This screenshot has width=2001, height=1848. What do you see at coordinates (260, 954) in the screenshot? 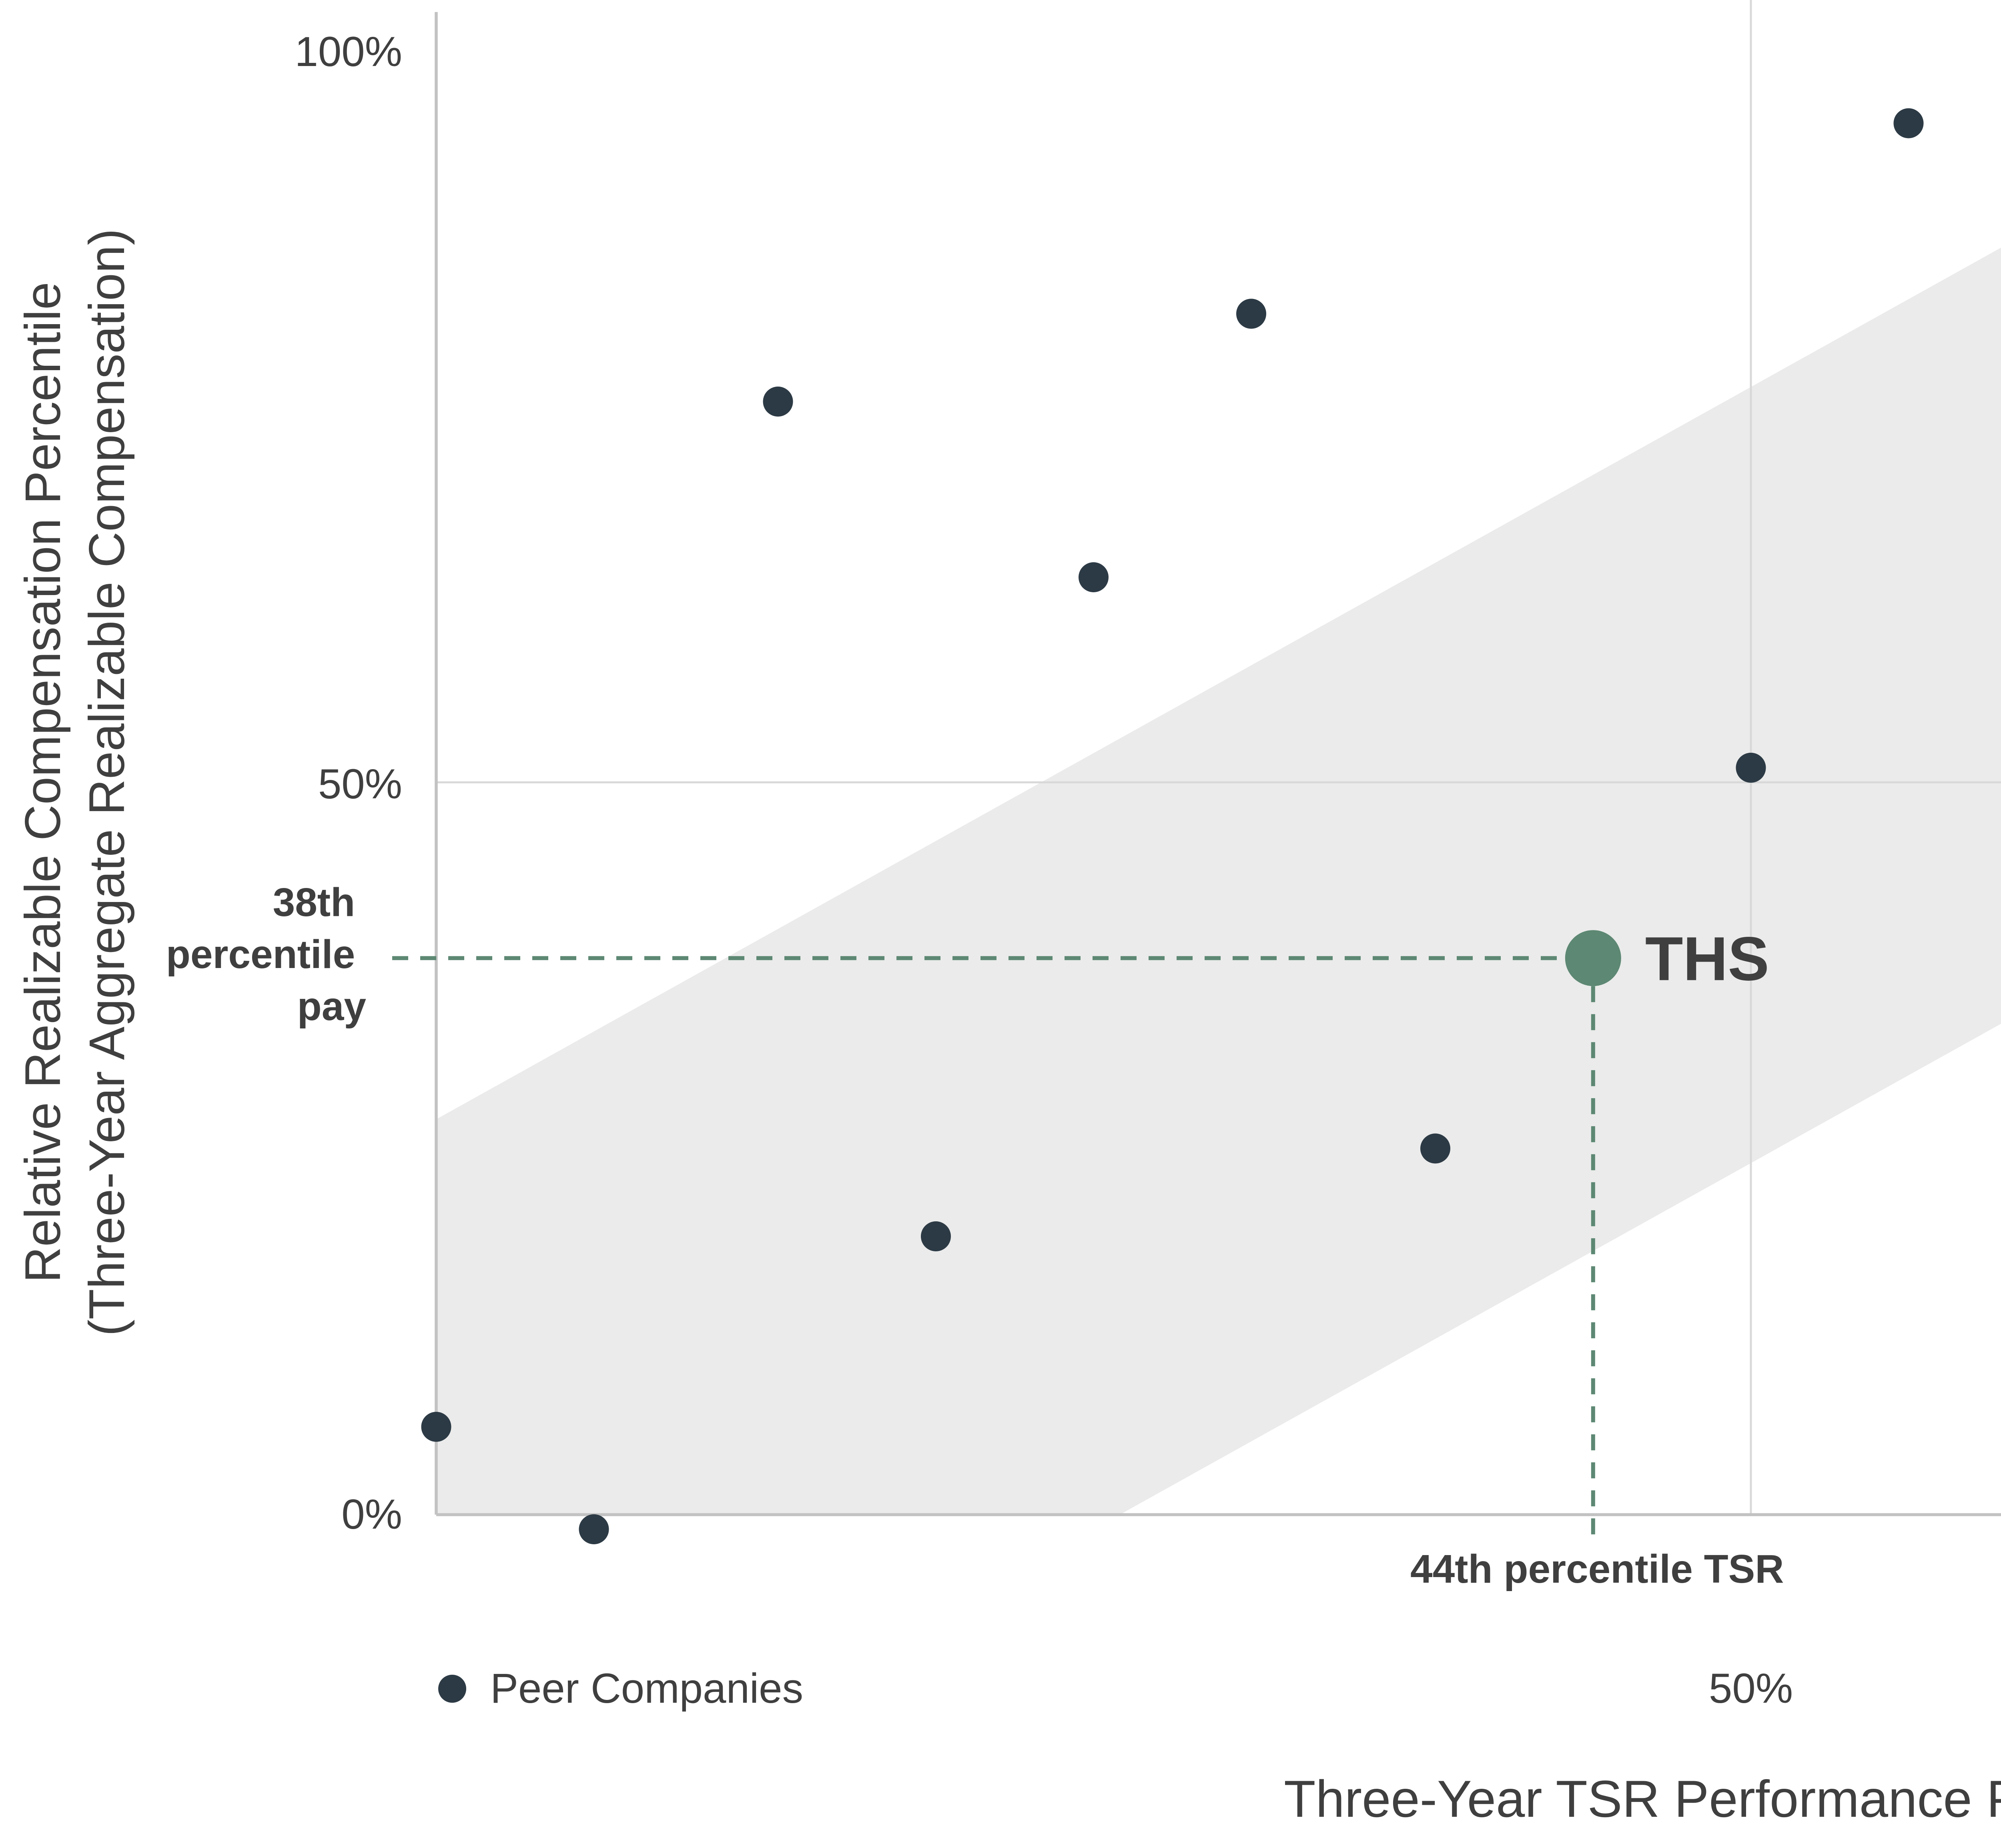
I see `pay-annotation-line2: percentile` at bounding box center [260, 954].